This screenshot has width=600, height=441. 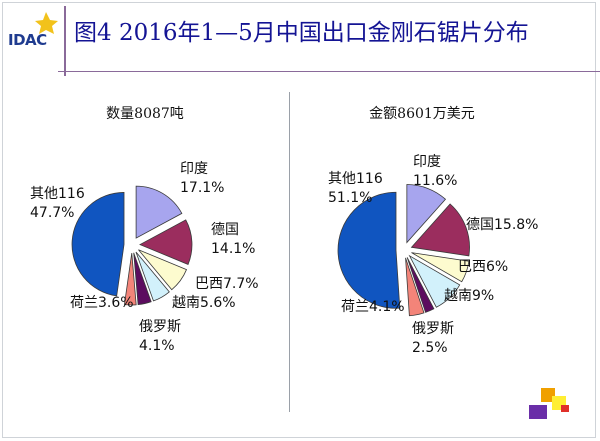 I want to click on star-icon, so click(x=46, y=23).